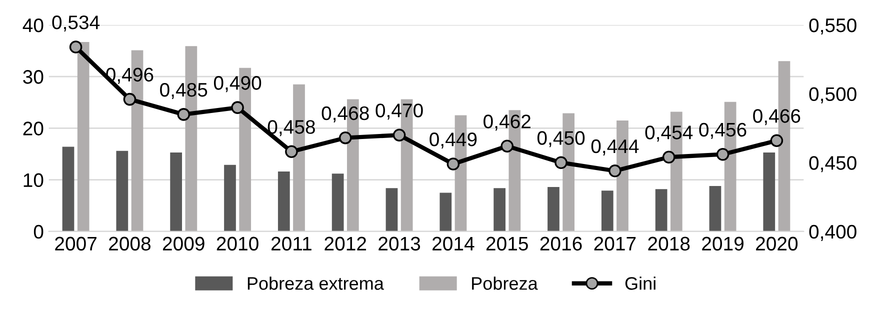 The width and height of the screenshot is (888, 333). What do you see at coordinates (399, 112) in the screenshot?
I see `data-label: 0,470` at bounding box center [399, 112].